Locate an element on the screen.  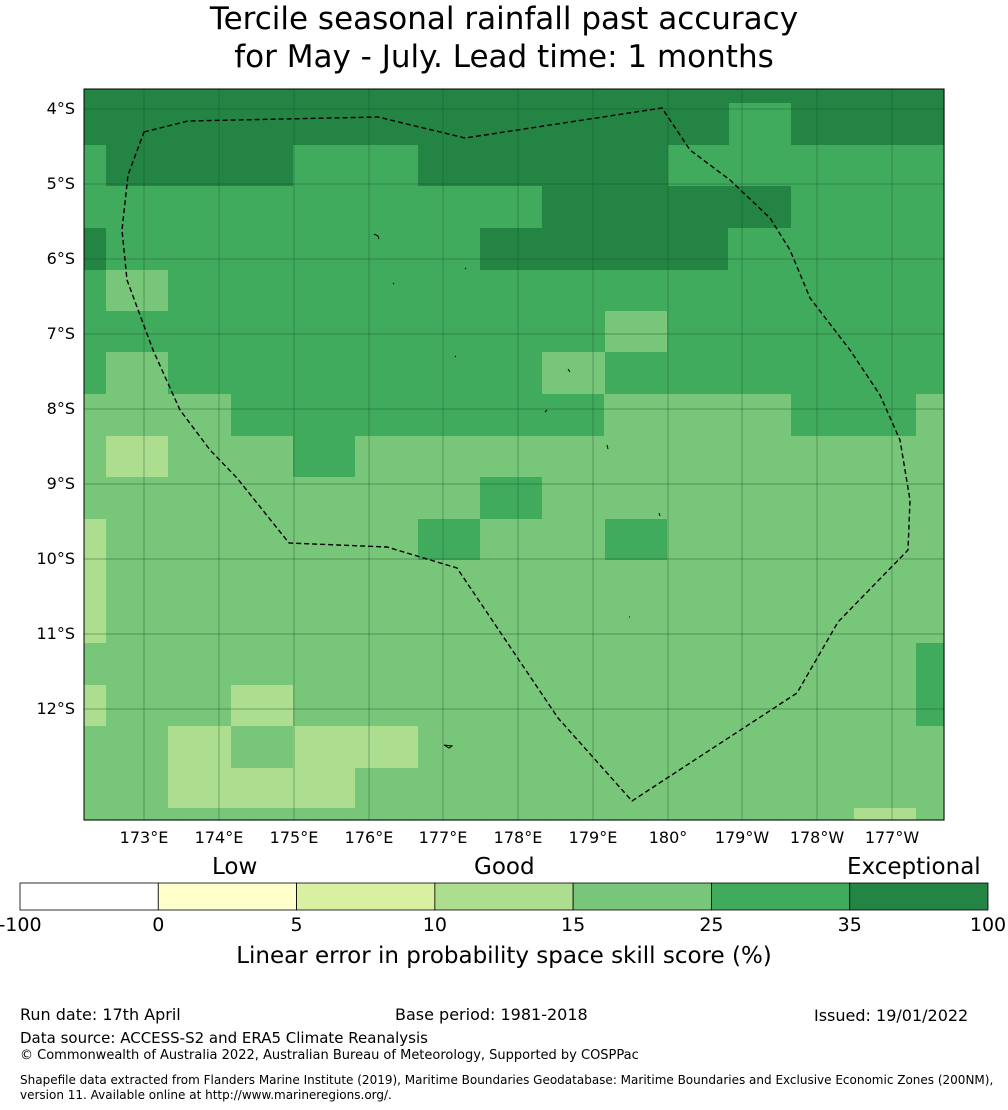
longitude-label: 177°W is located at coordinates (892, 837).